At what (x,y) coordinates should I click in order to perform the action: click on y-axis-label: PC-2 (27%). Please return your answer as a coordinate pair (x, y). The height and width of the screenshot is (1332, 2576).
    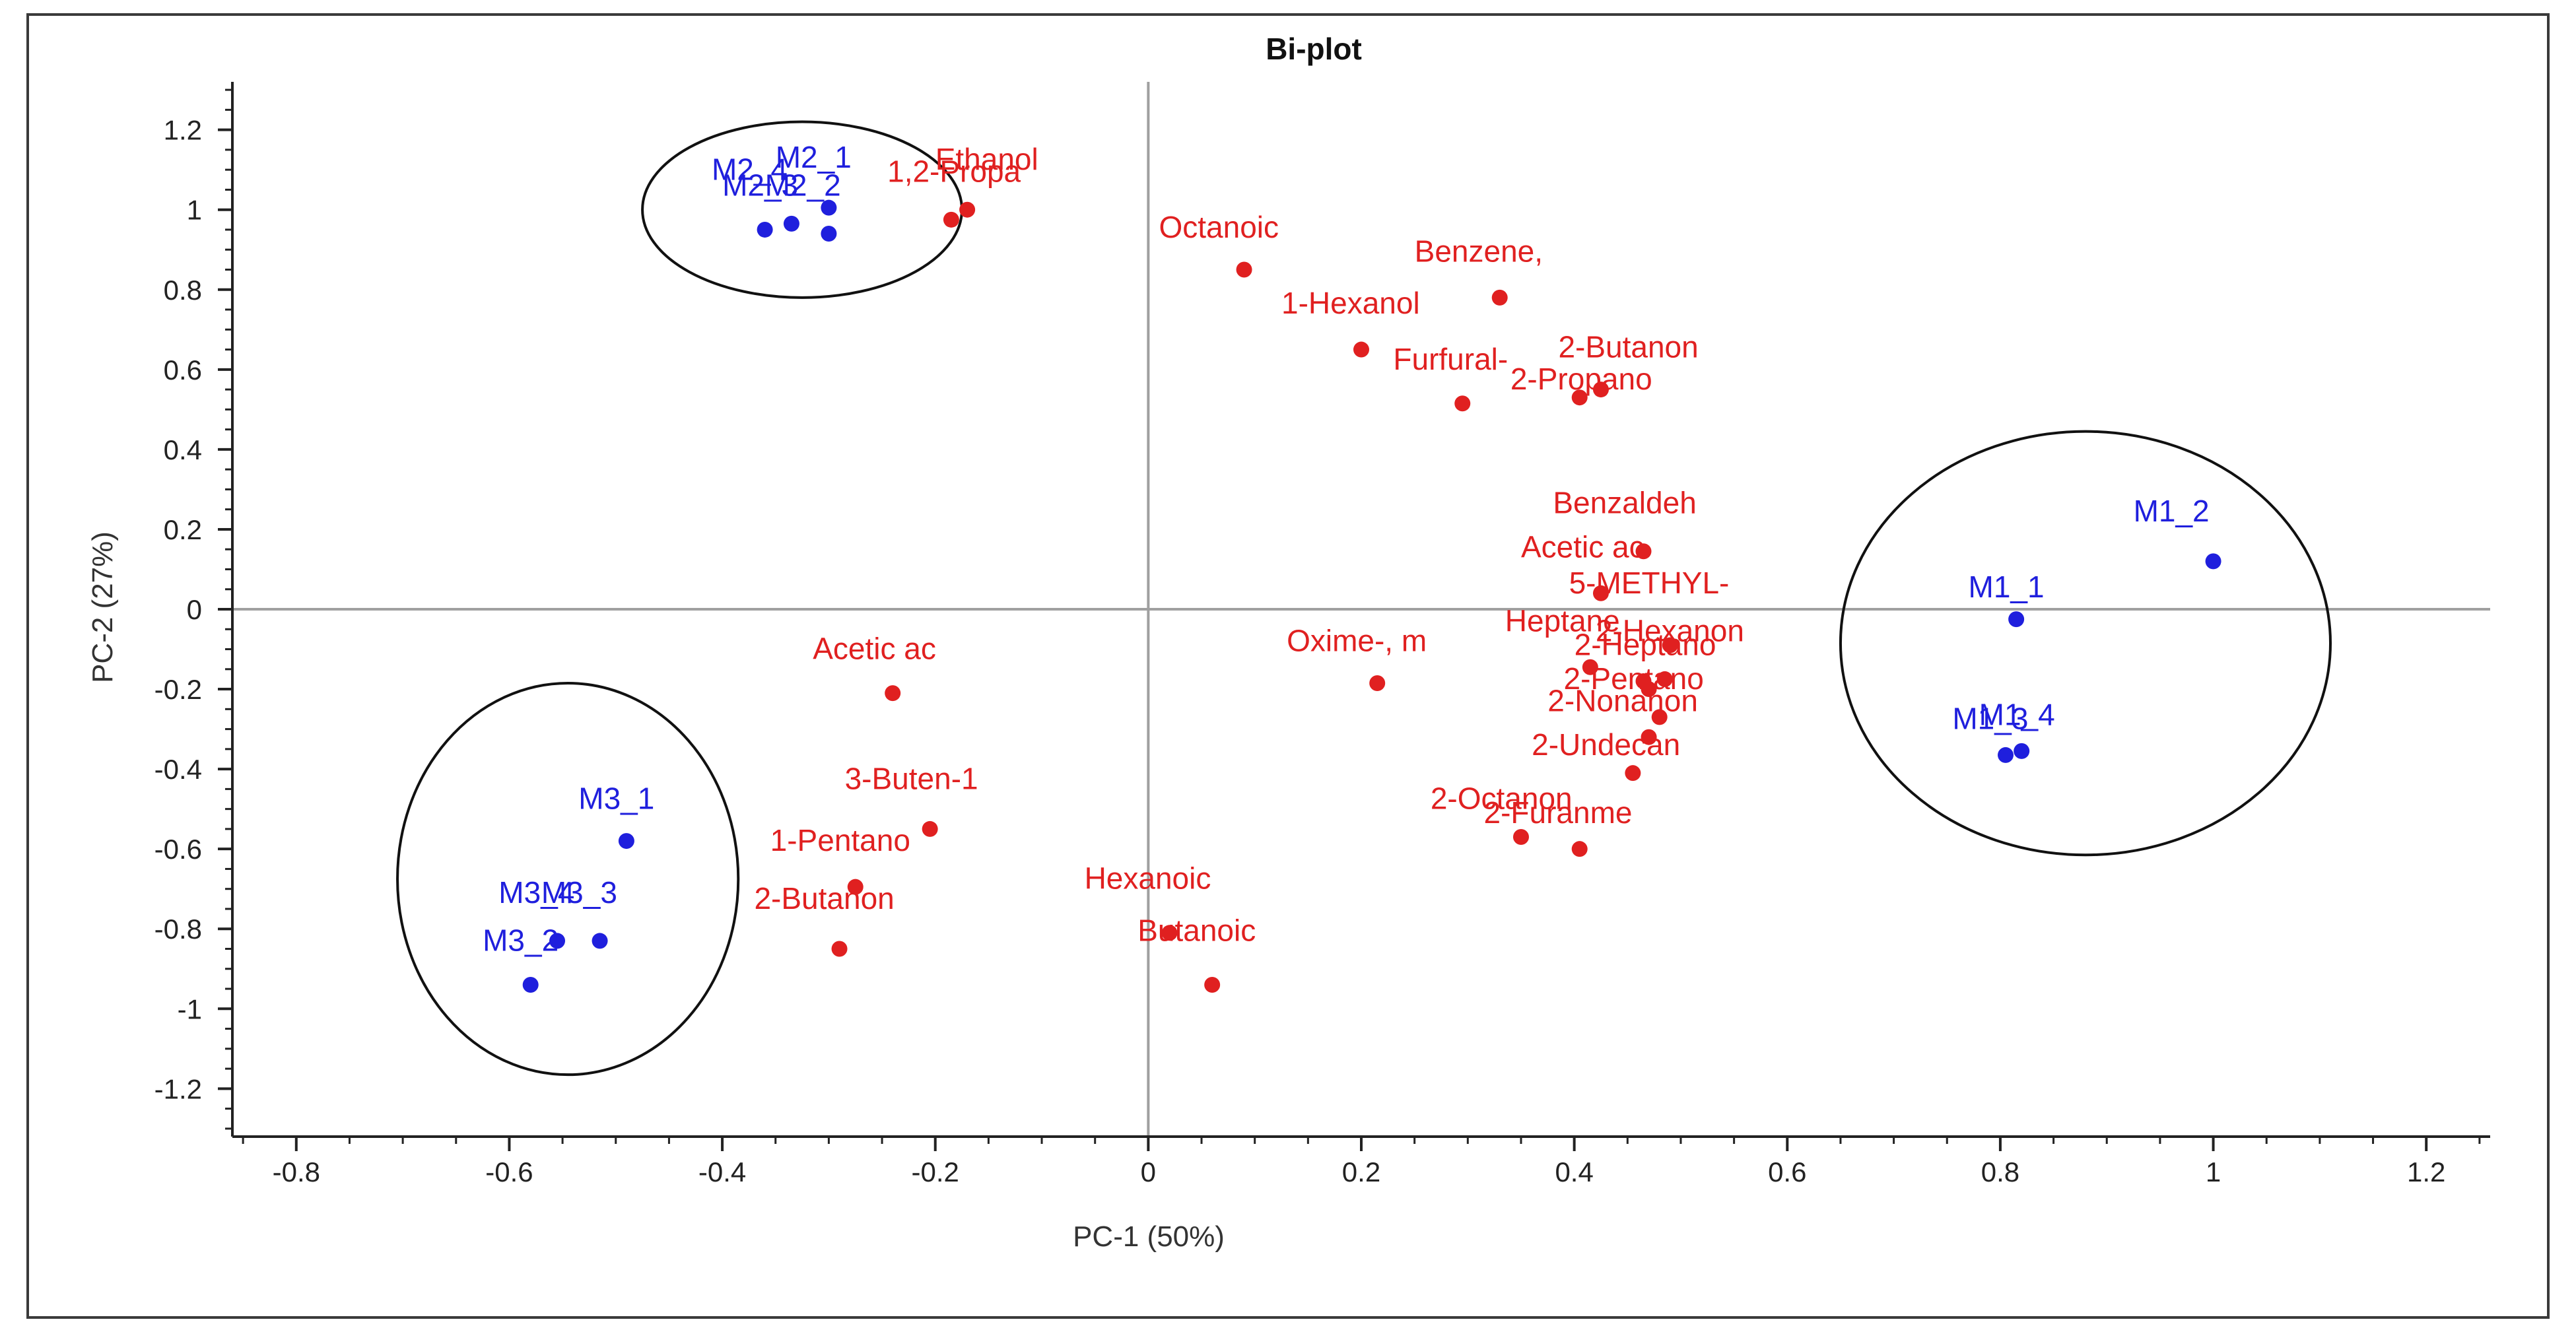
    Looking at the image, I should click on (102, 607).